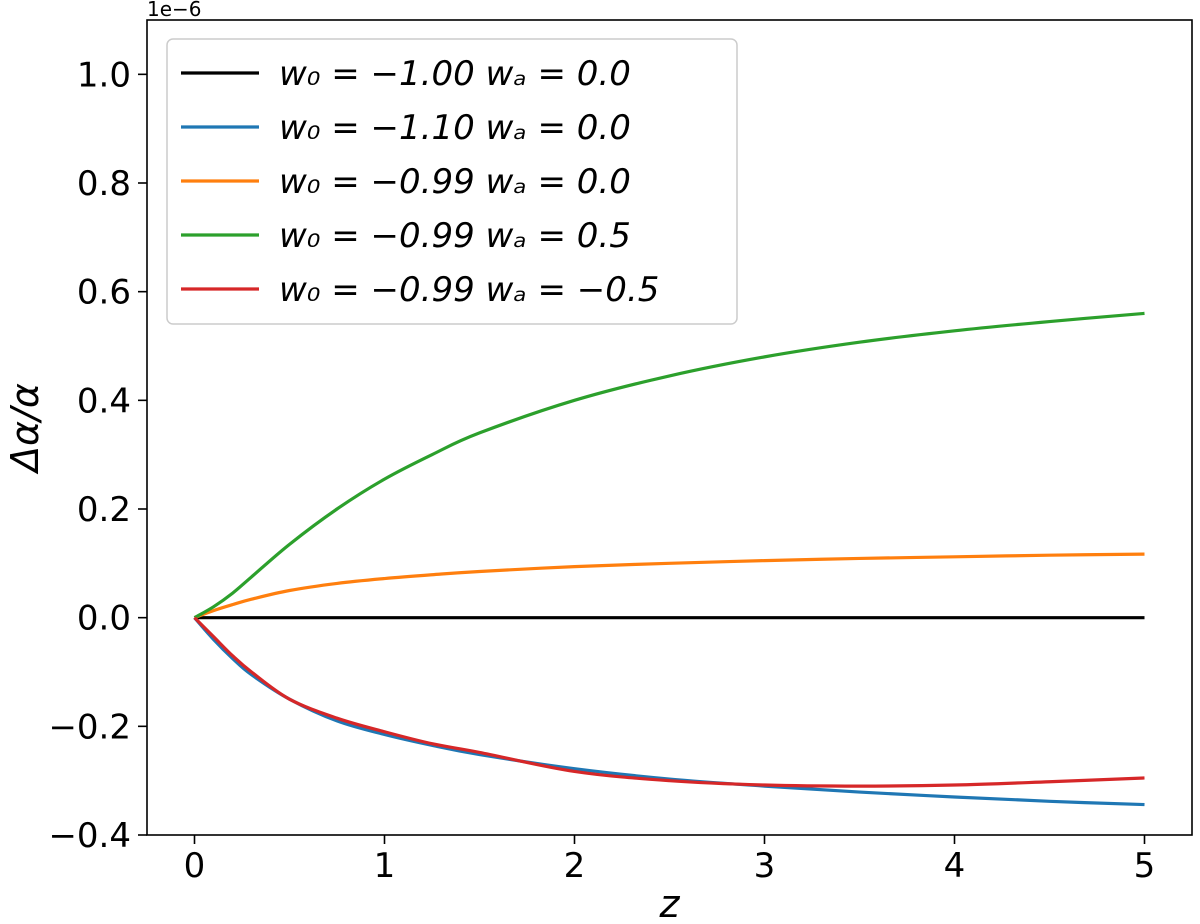 This screenshot has height=924, width=1200. I want to click on y-offset-label: 1e−6, so click(174, 10).